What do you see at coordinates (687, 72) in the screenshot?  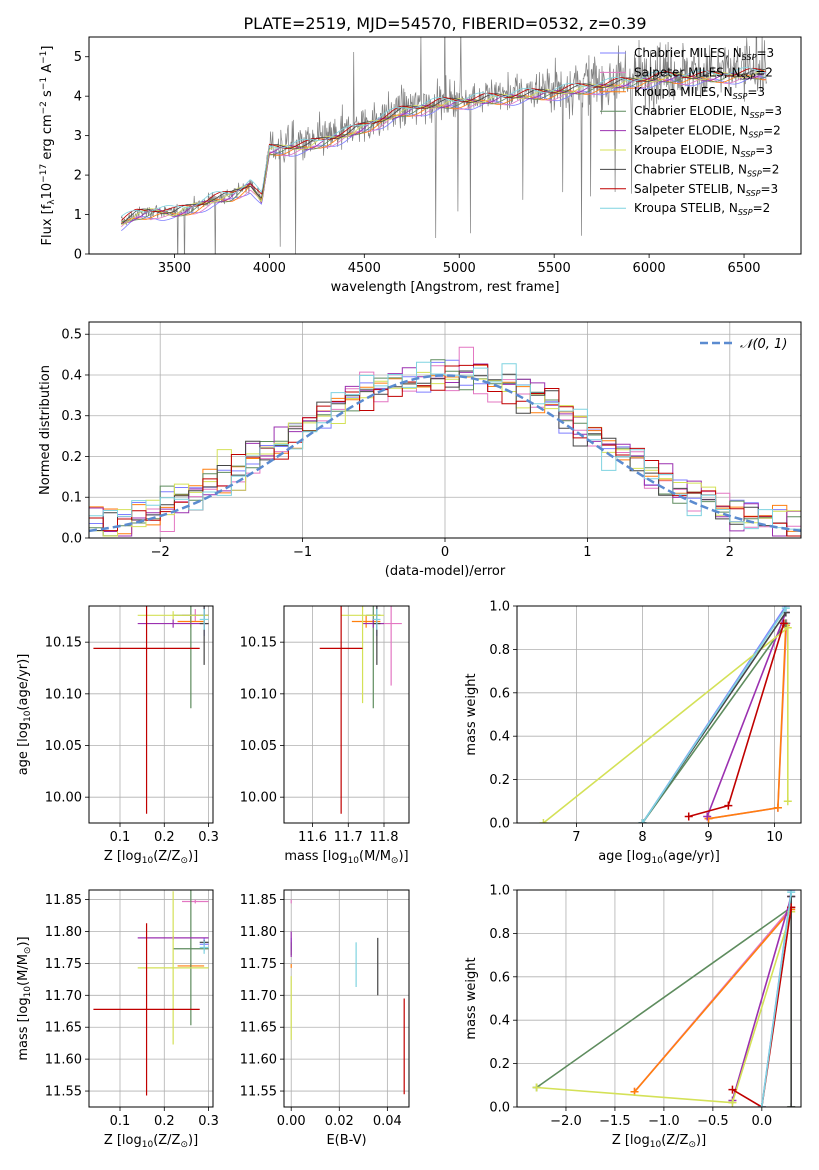 I see `legend-entry-name: Salpeter MILES, N` at bounding box center [687, 72].